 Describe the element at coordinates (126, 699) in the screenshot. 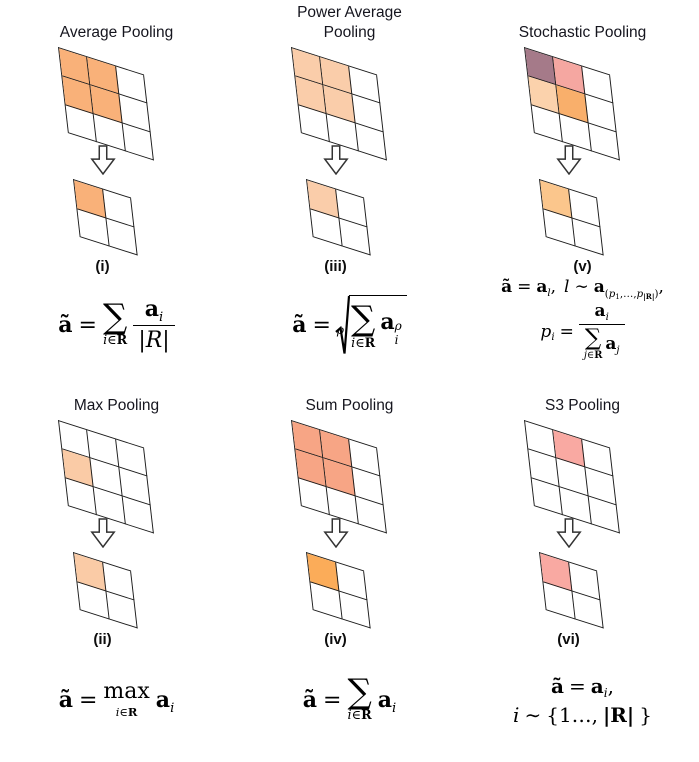

I see `max-operator: max i ∈ R` at that location.